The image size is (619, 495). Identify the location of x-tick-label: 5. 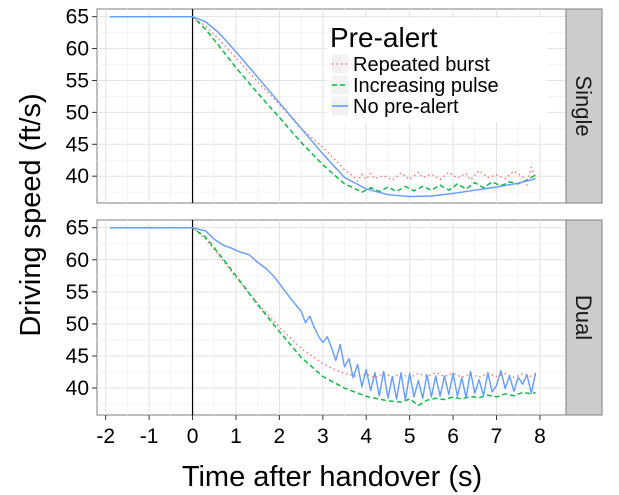
(410, 436).